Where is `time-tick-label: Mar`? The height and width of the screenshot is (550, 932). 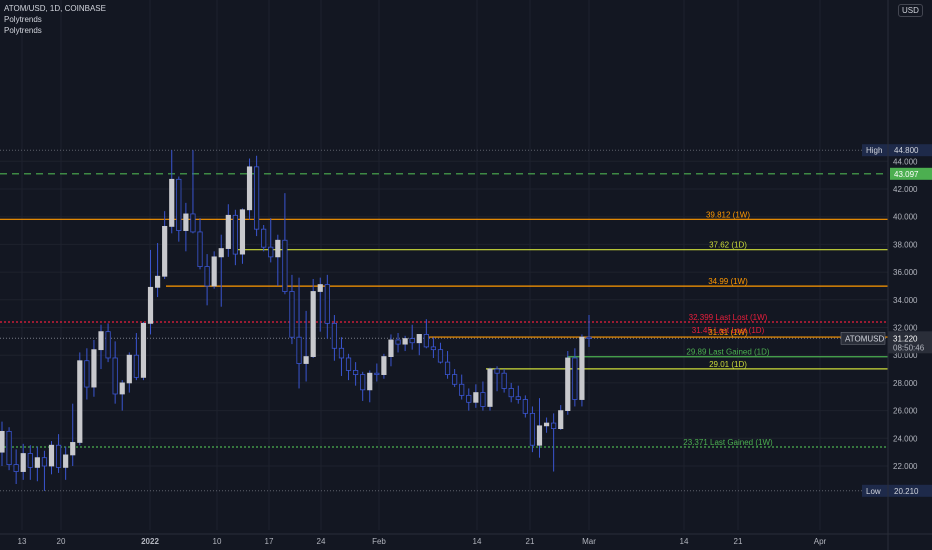 time-tick-label: Mar is located at coordinates (589, 541).